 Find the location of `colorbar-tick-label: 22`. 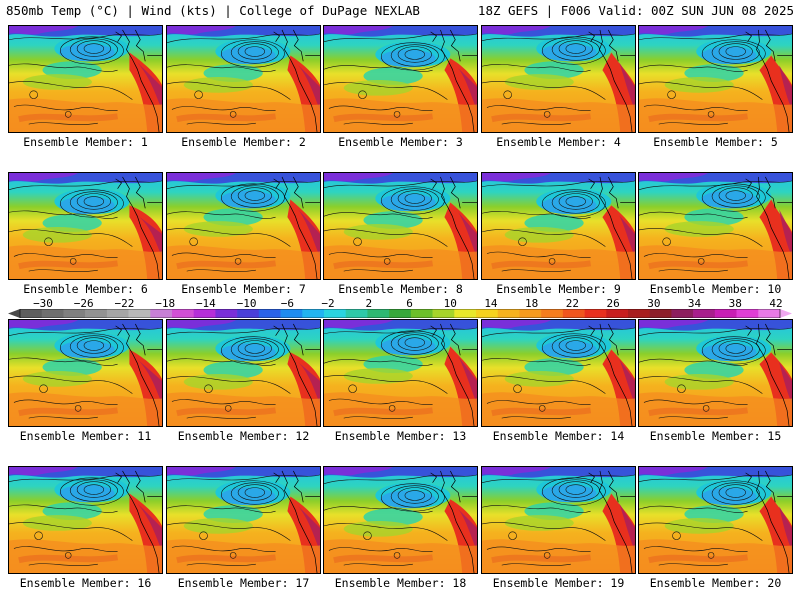

colorbar-tick-label: 22 is located at coordinates (572, 303).